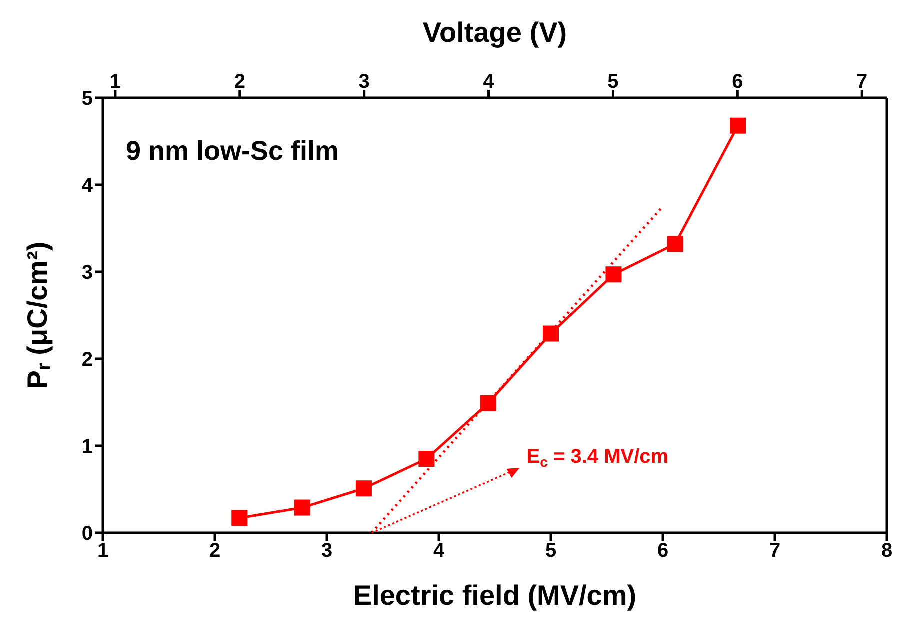 The width and height of the screenshot is (917, 634). I want to click on x2-tick-label: 6, so click(738, 82).